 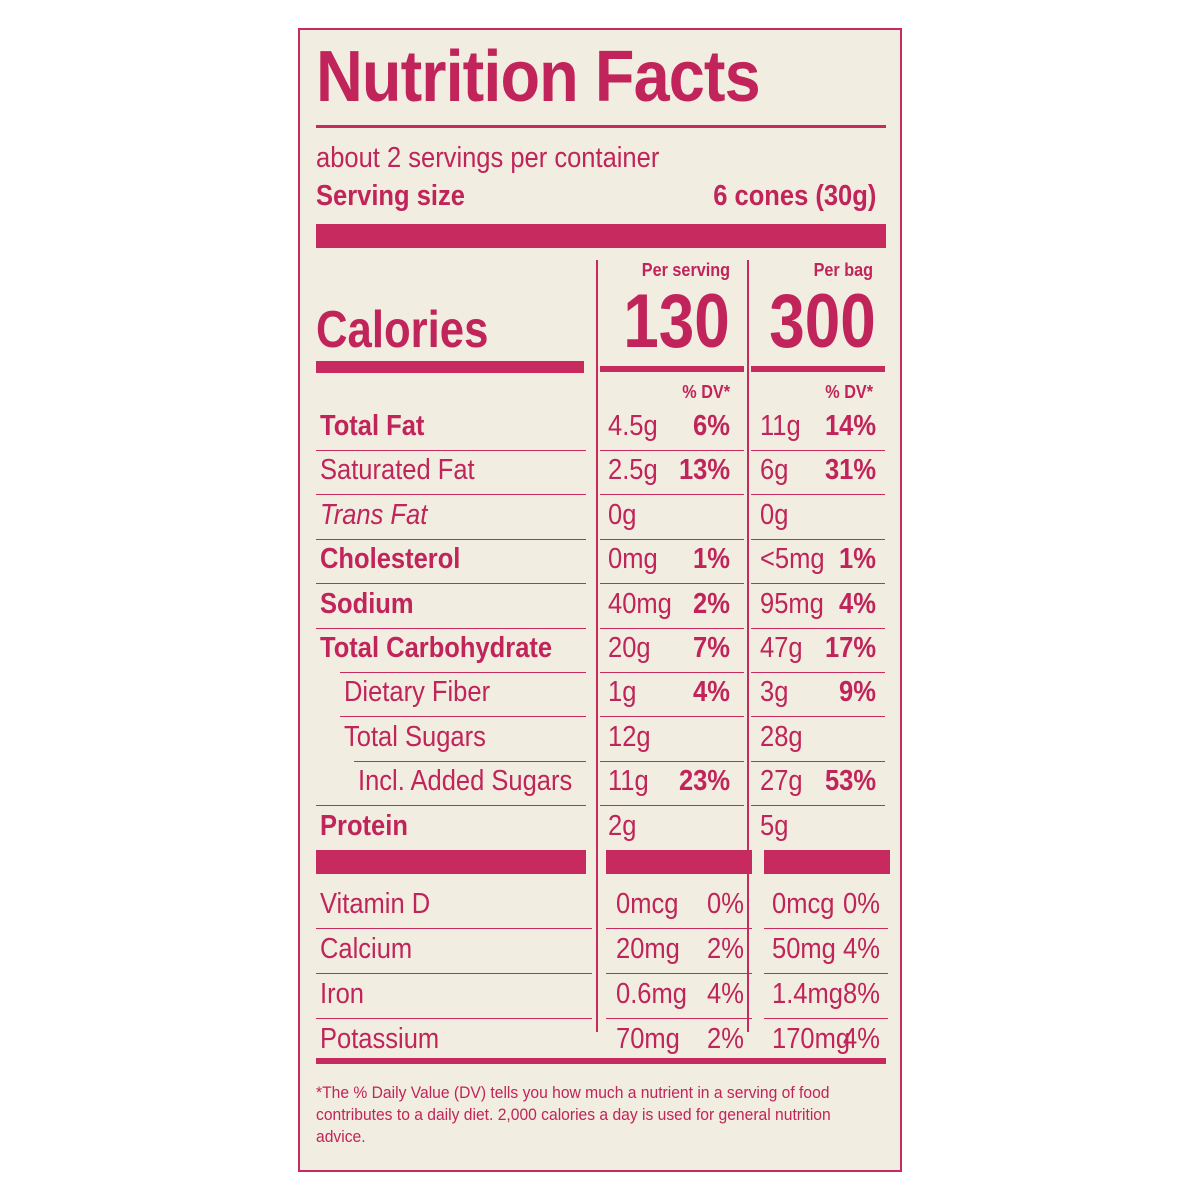 I want to click on serving-amount: 70mg, so click(x=648, y=1039).